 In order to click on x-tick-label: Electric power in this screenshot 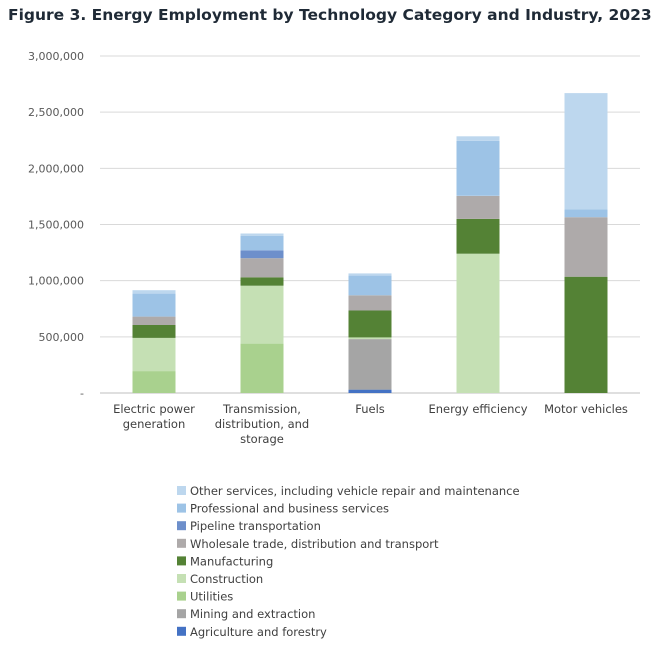, I will do `click(154, 409)`.